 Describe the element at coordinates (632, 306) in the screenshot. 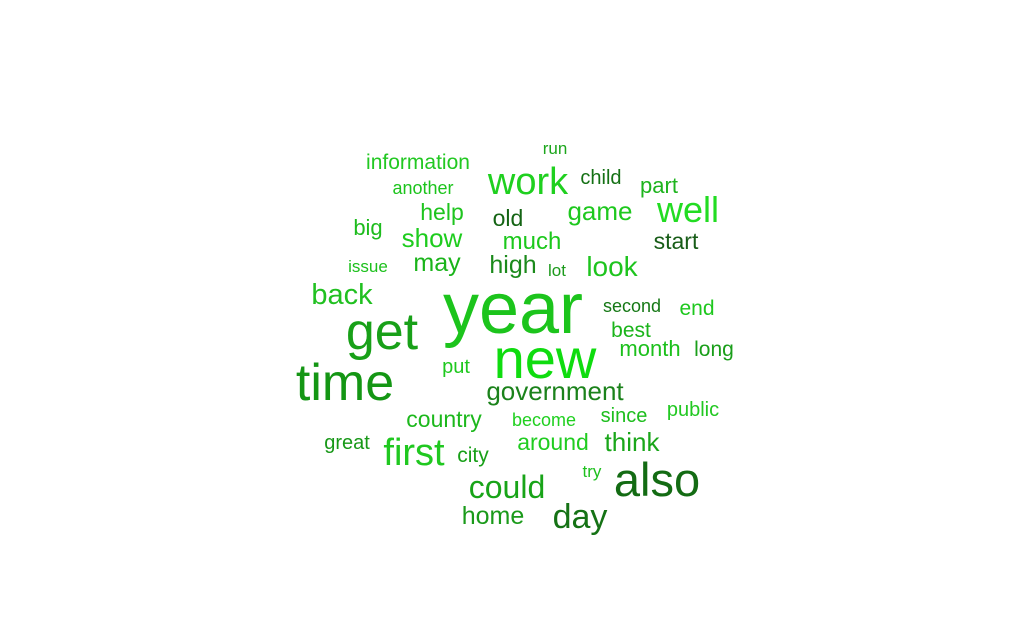

I see `word-second: second` at that location.